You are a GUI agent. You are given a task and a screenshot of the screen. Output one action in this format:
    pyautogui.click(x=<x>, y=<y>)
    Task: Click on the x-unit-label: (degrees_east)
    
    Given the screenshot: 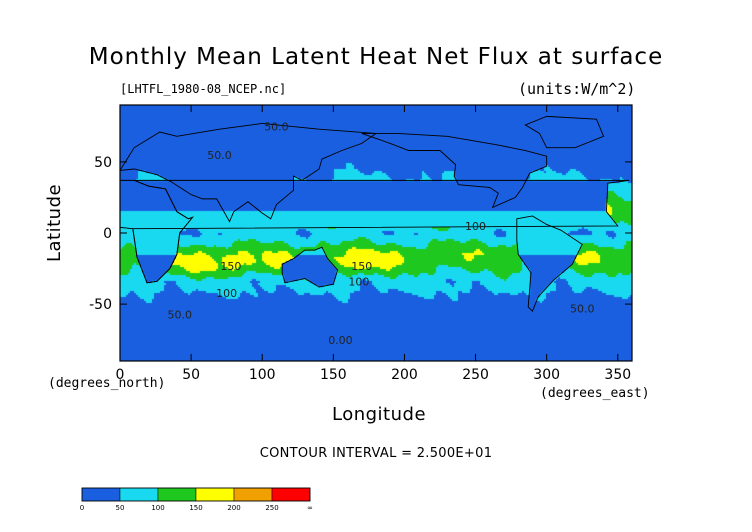 What is the action you would take?
    pyautogui.click(x=595, y=393)
    